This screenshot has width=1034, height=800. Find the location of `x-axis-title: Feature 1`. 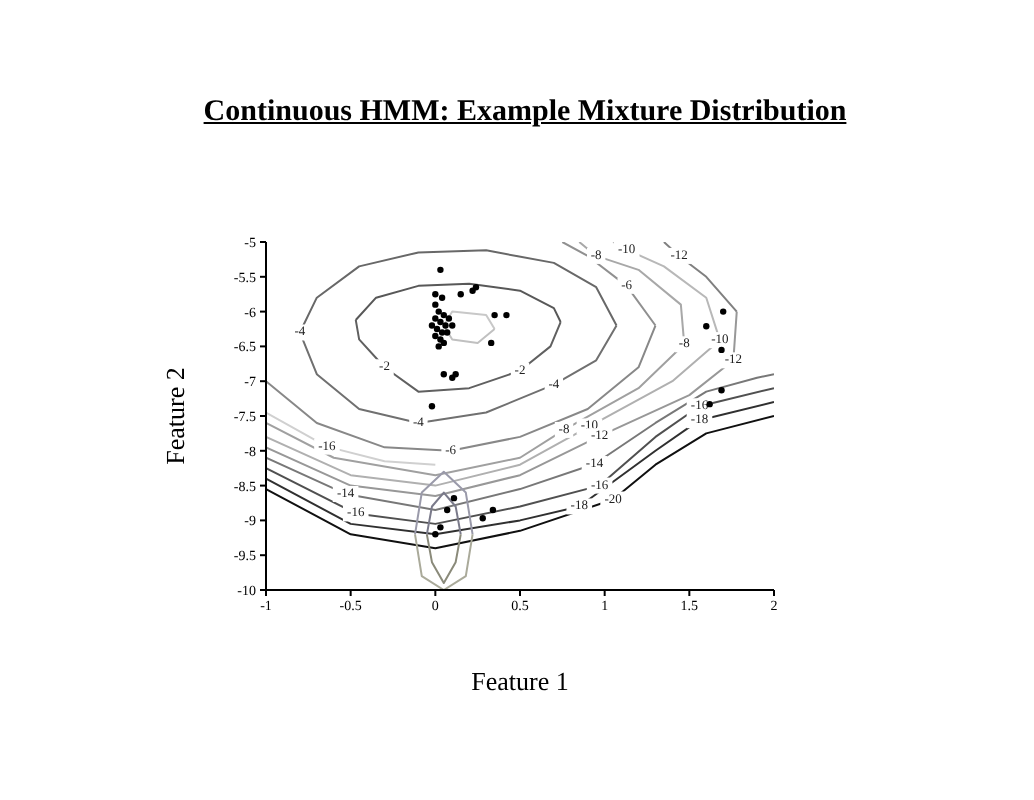

x-axis-title: Feature 1 is located at coordinates (520, 682).